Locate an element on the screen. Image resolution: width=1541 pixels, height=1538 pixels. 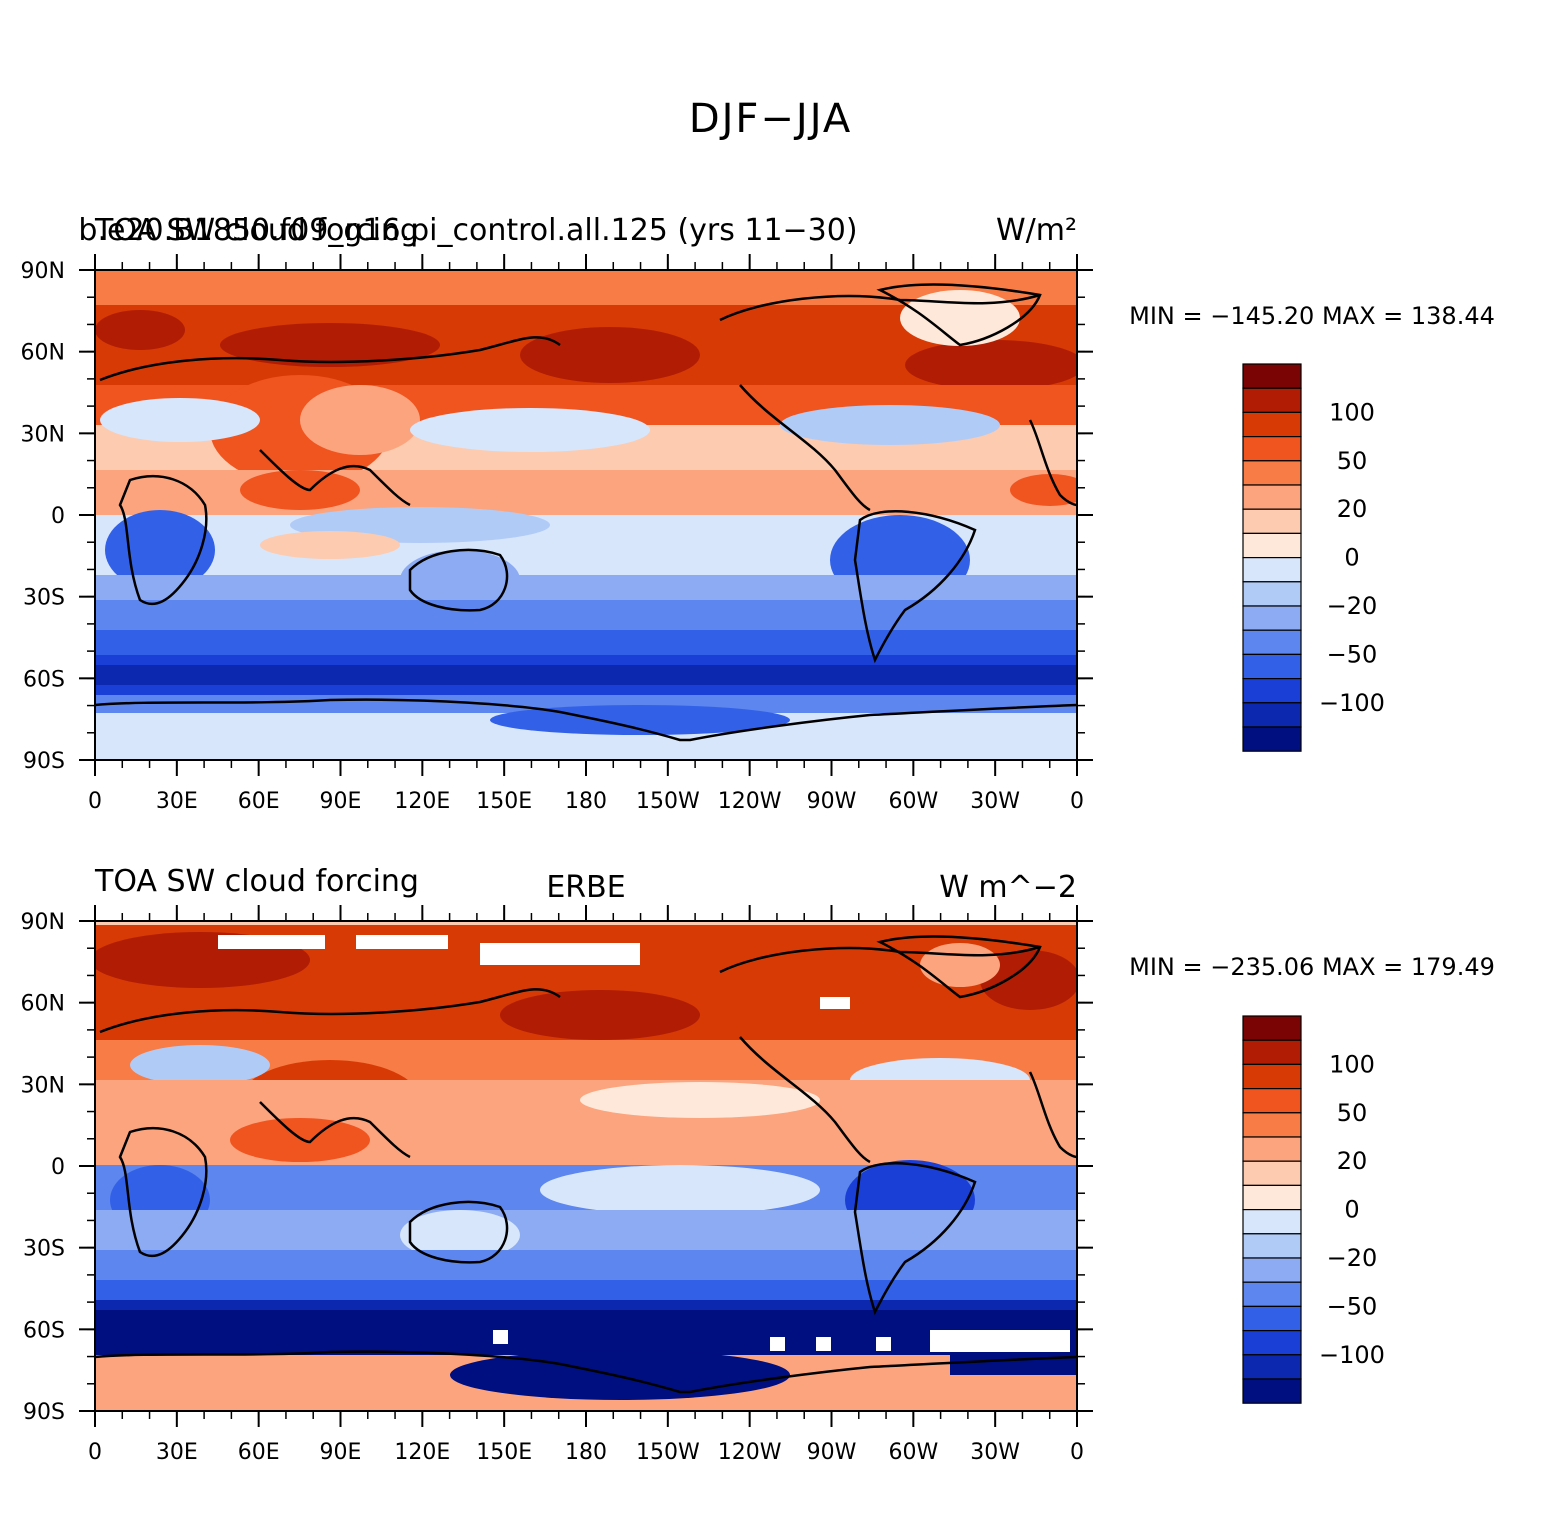
lon-tick-label: 60E is located at coordinates (259, 801).